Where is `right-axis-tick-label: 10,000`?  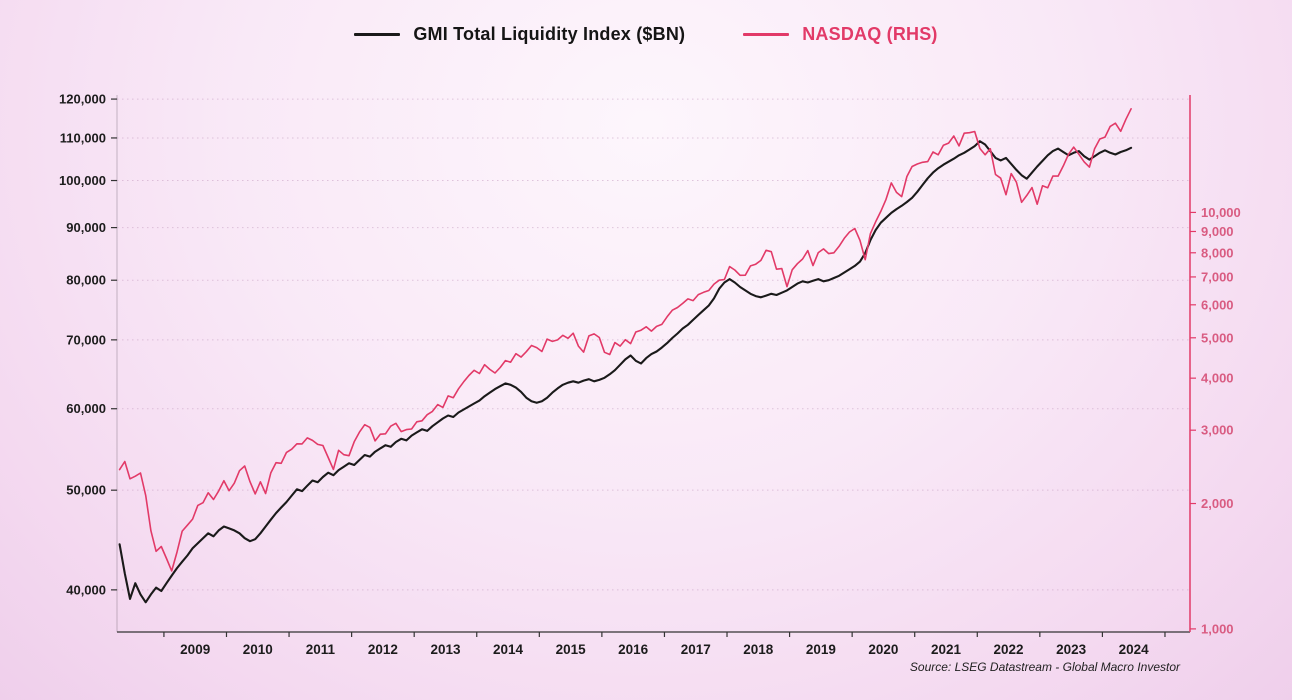 right-axis-tick-label: 10,000 is located at coordinates (1221, 212).